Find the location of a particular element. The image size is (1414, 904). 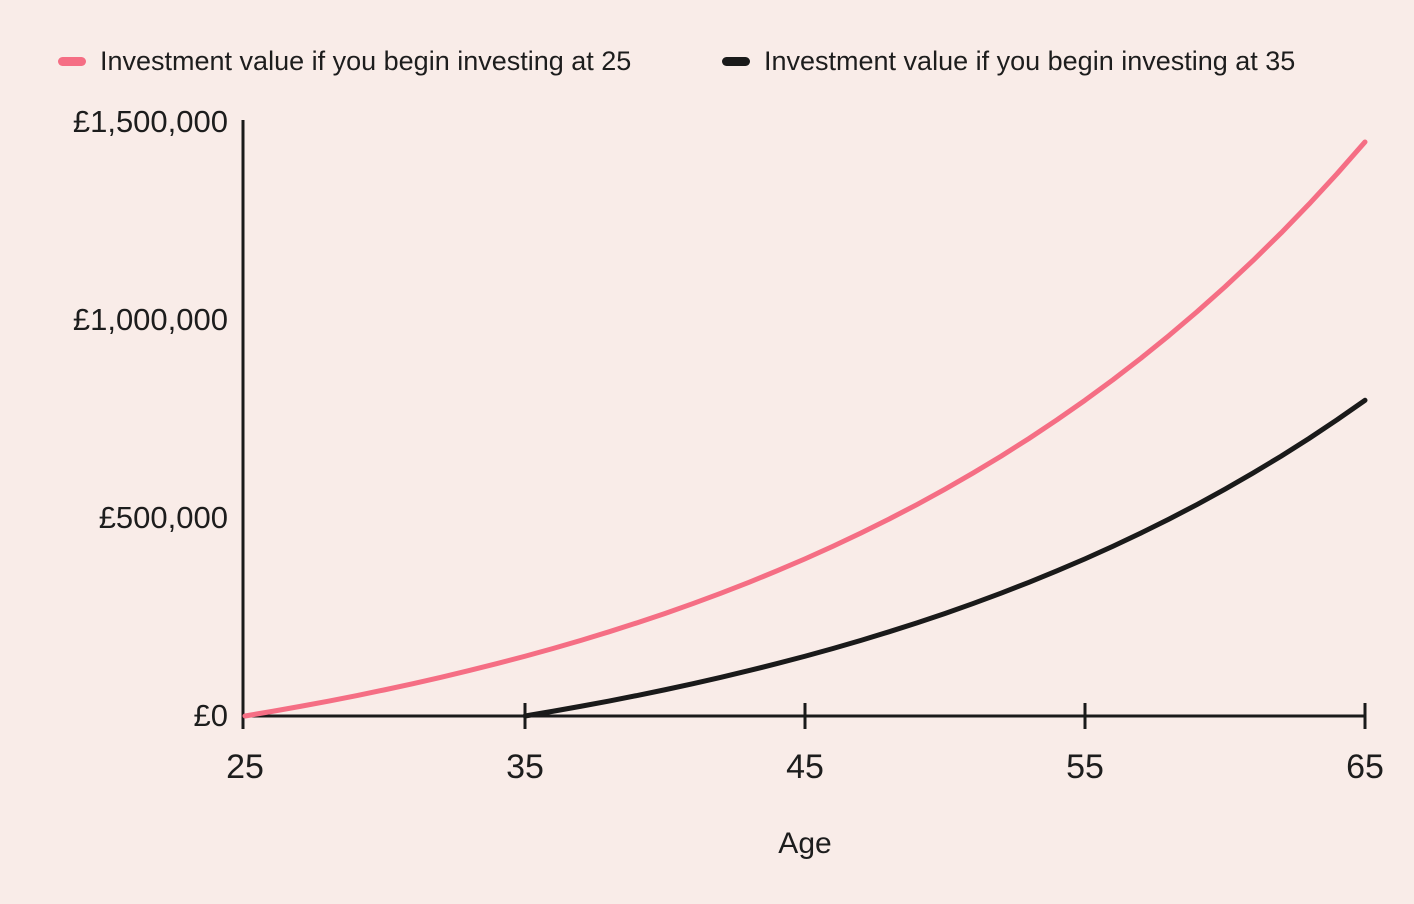

x-axis-tick-label: 65 is located at coordinates (1365, 767).